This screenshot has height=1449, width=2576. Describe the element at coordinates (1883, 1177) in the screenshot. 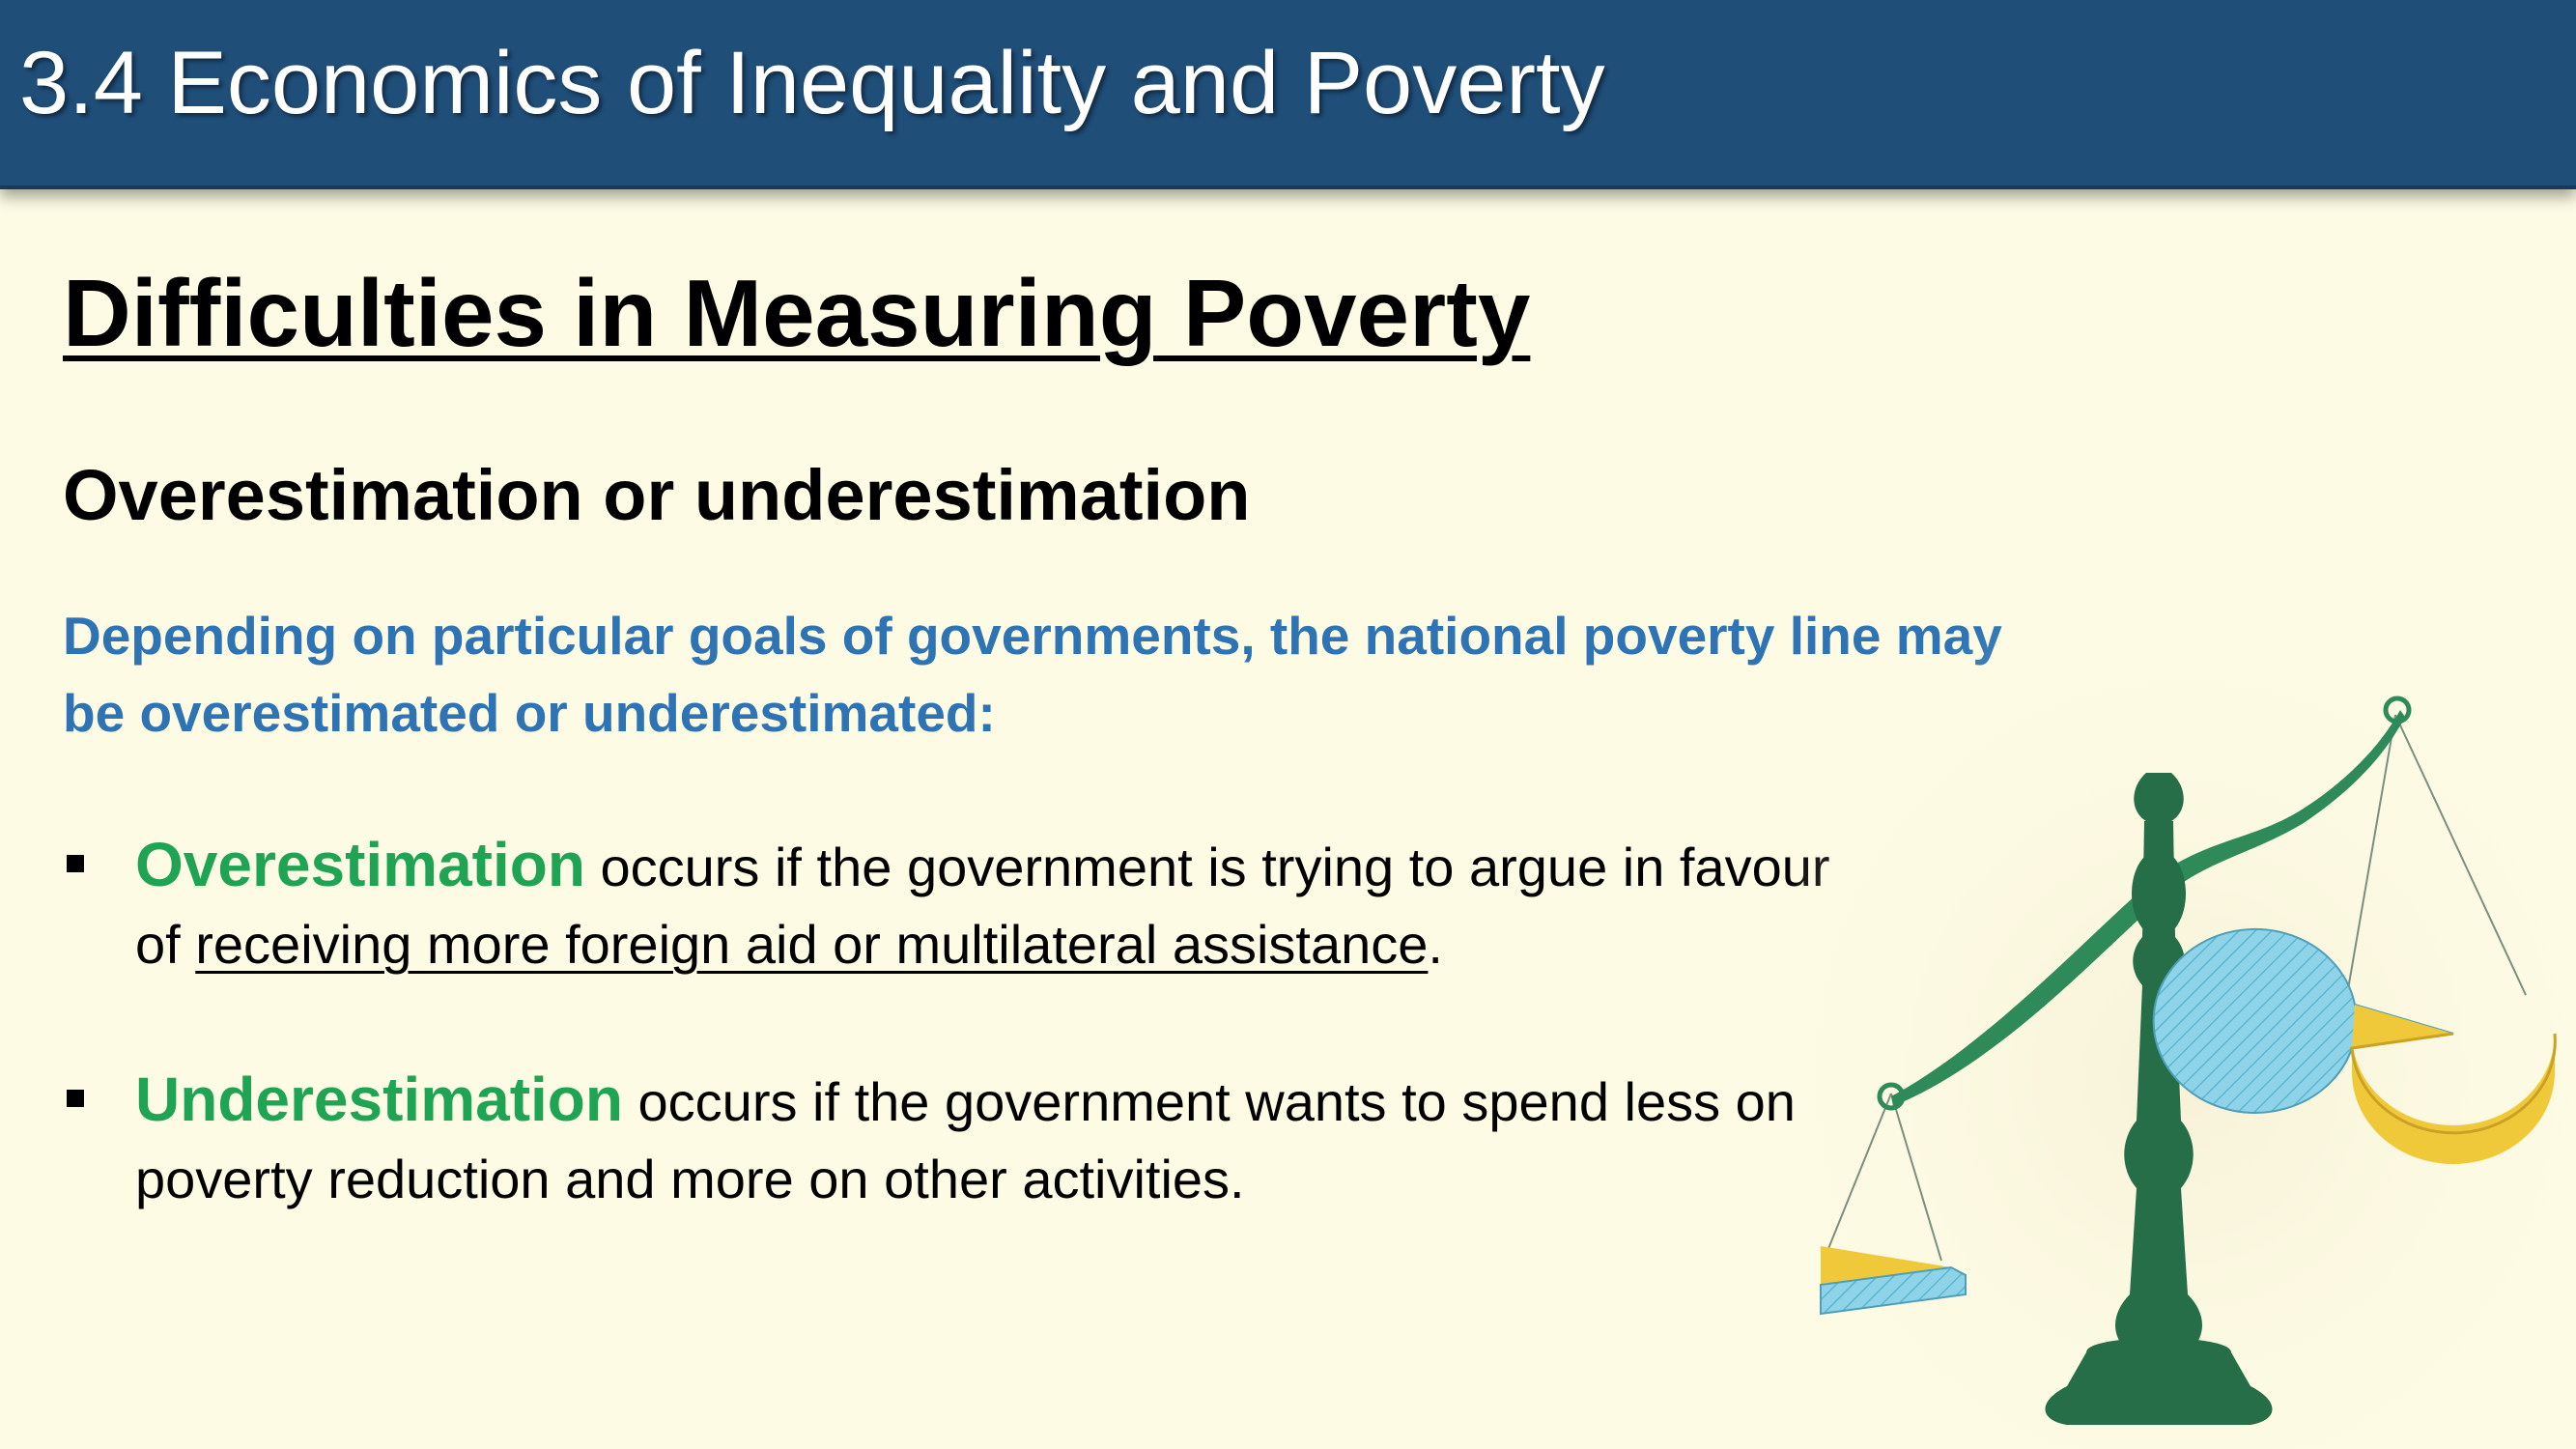

I see `left-pan-strings` at that location.